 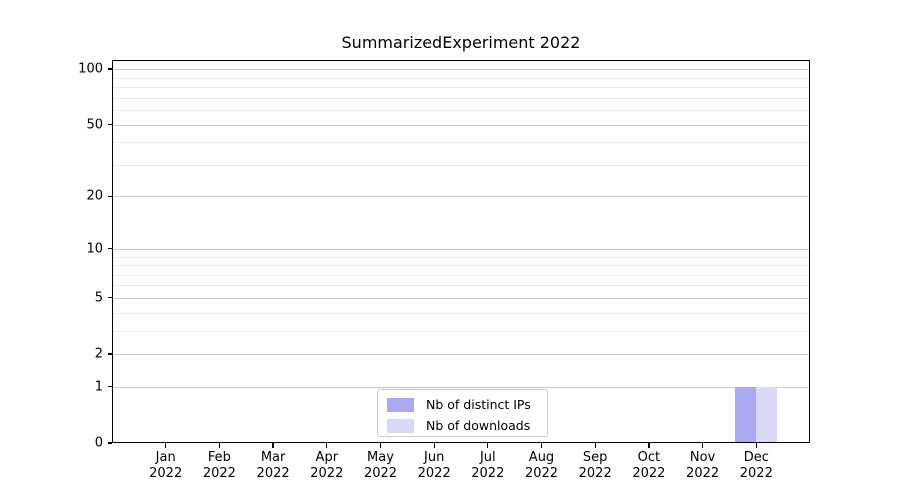 I want to click on legend: Nb of distinct IPs Nb of downloads, so click(x=462, y=413).